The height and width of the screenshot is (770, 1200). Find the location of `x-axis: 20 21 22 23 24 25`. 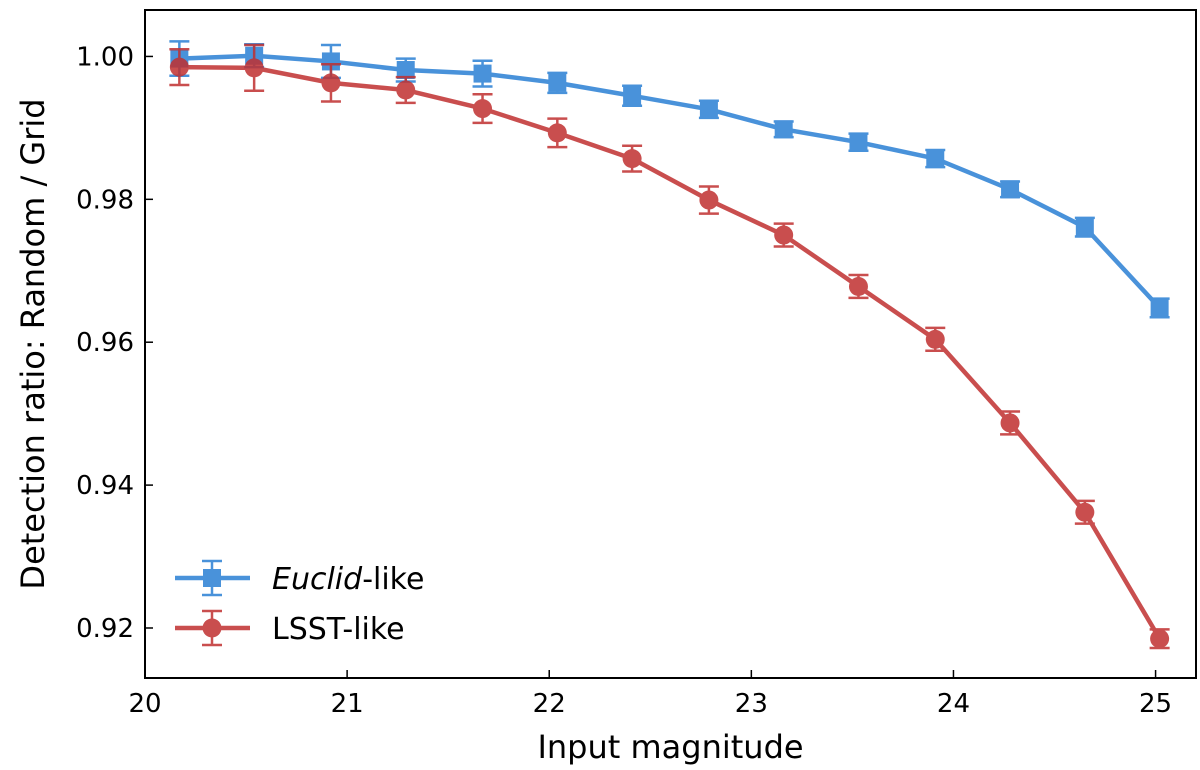

x-axis: 20 21 22 23 24 25 is located at coordinates (650, 694).